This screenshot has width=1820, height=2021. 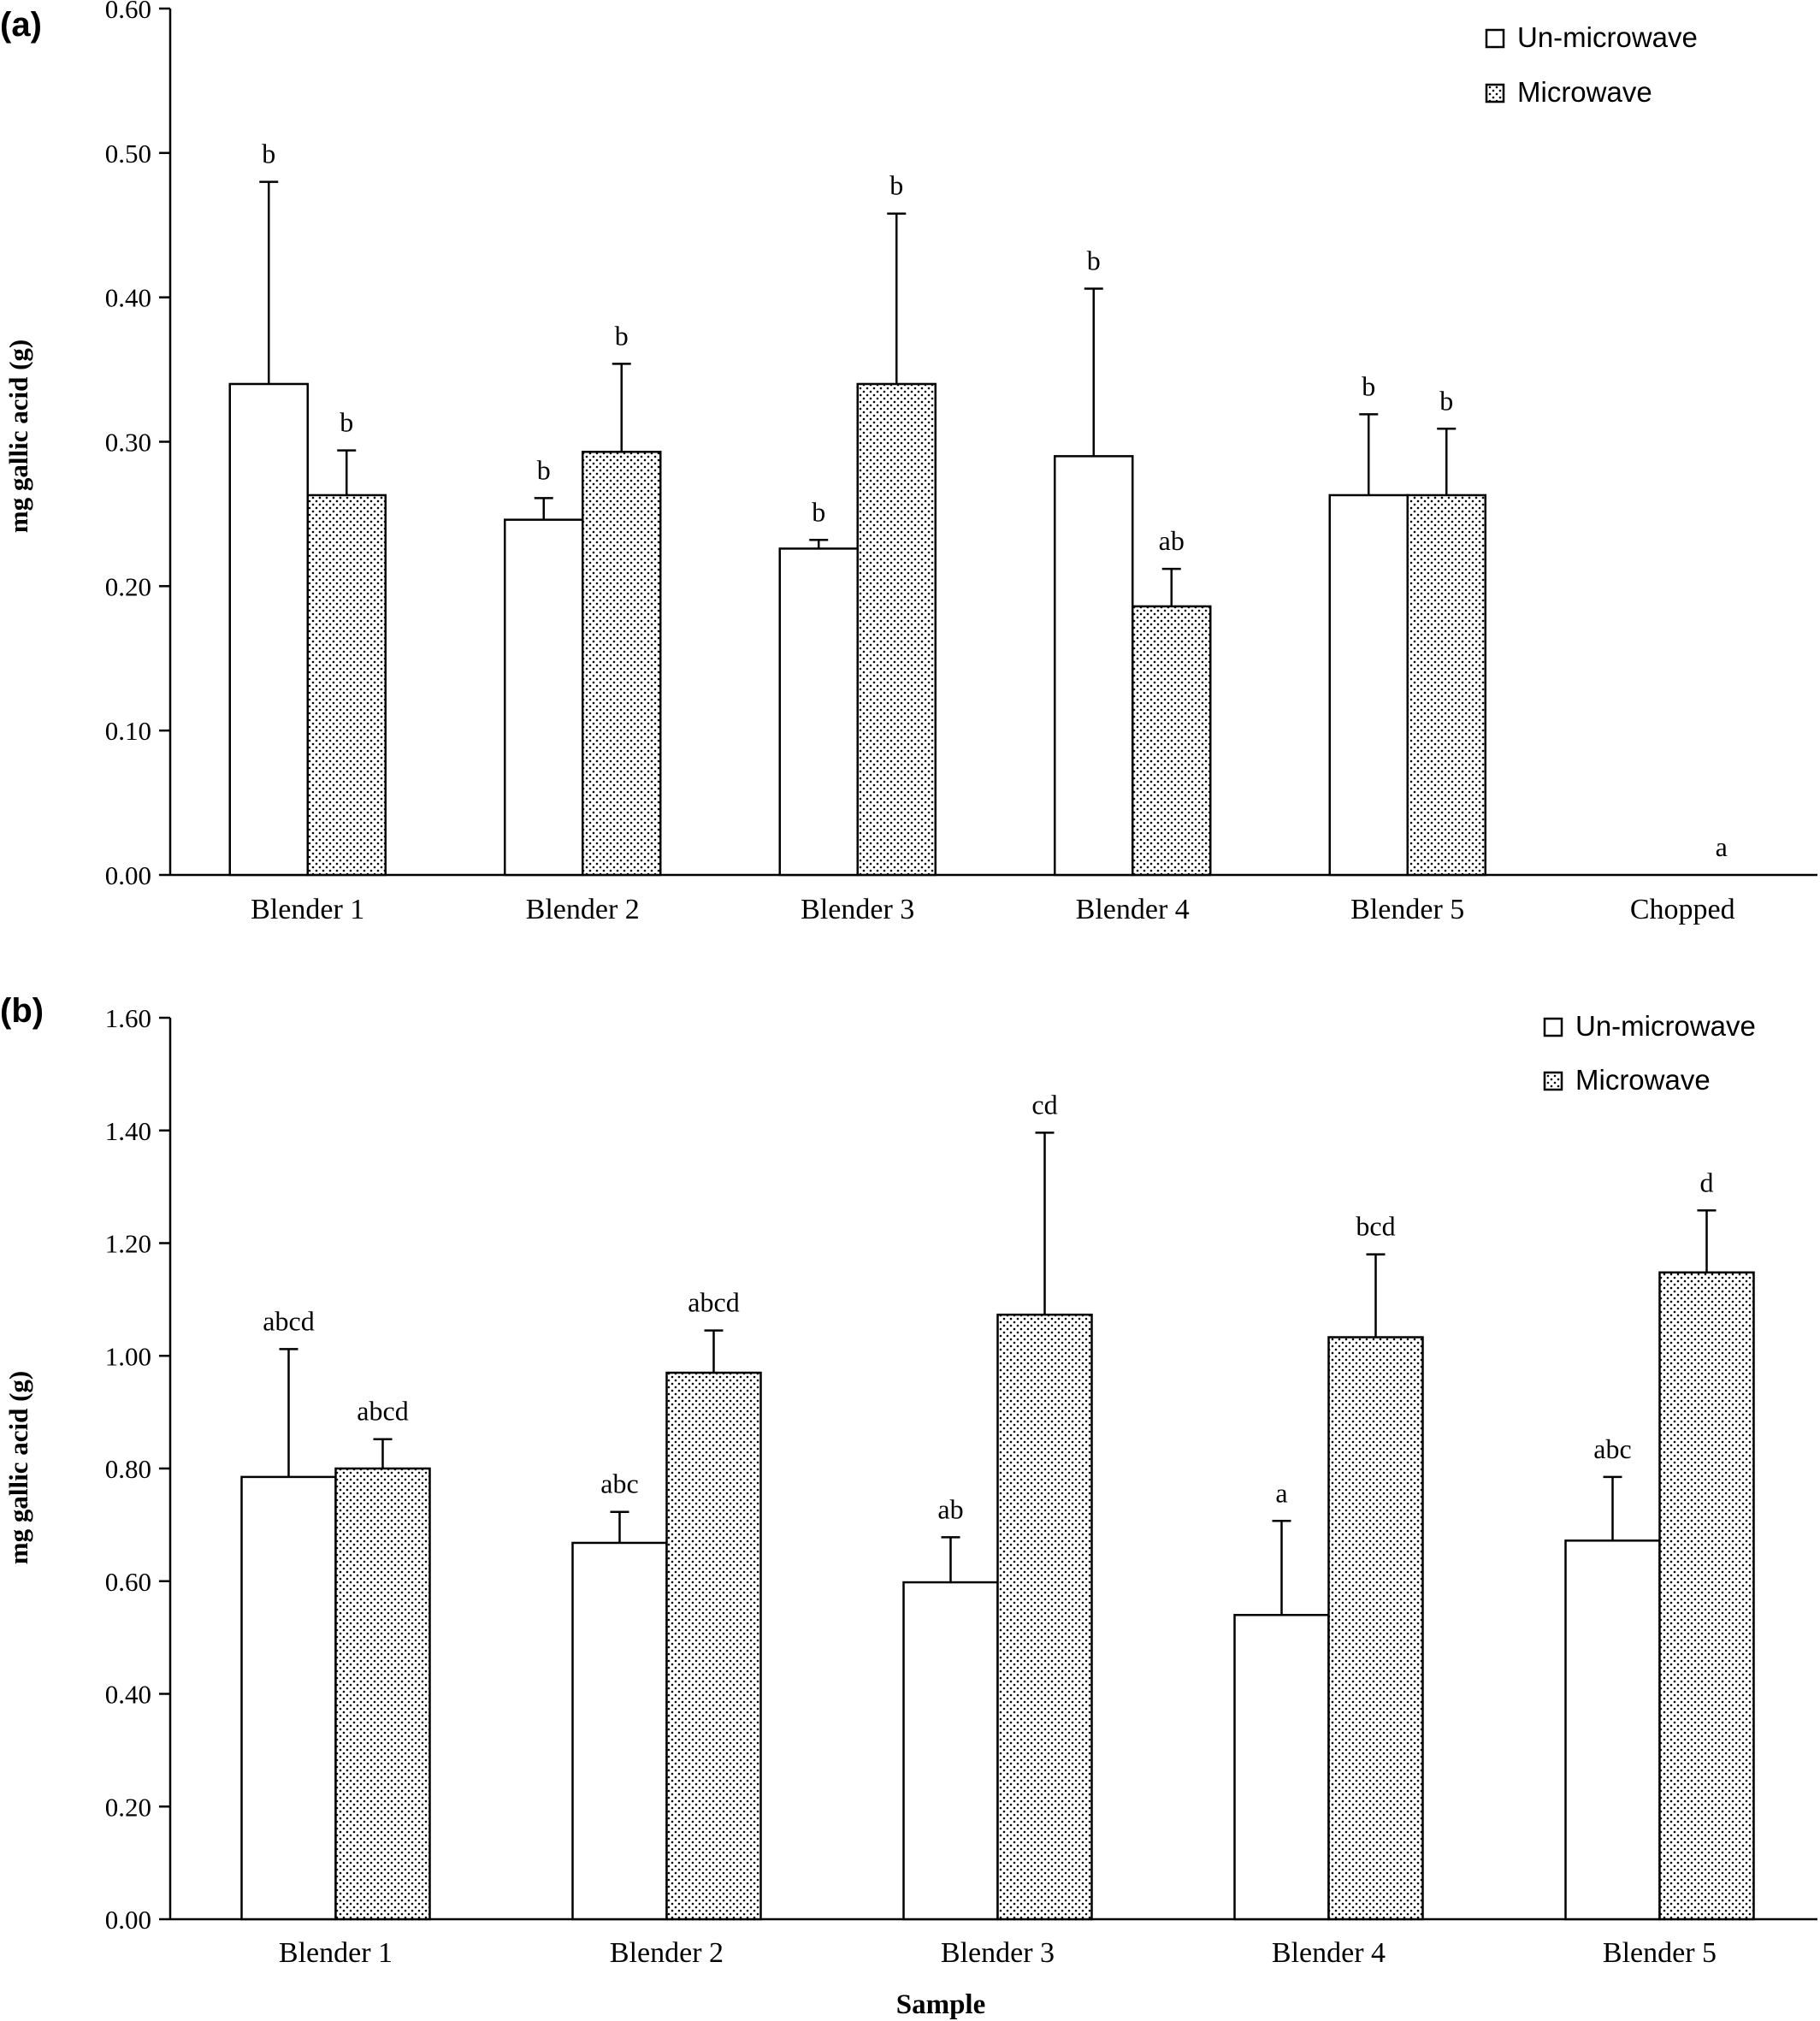 What do you see at coordinates (307, 910) in the screenshot?
I see `x-tick-label-a: Blender 1` at bounding box center [307, 910].